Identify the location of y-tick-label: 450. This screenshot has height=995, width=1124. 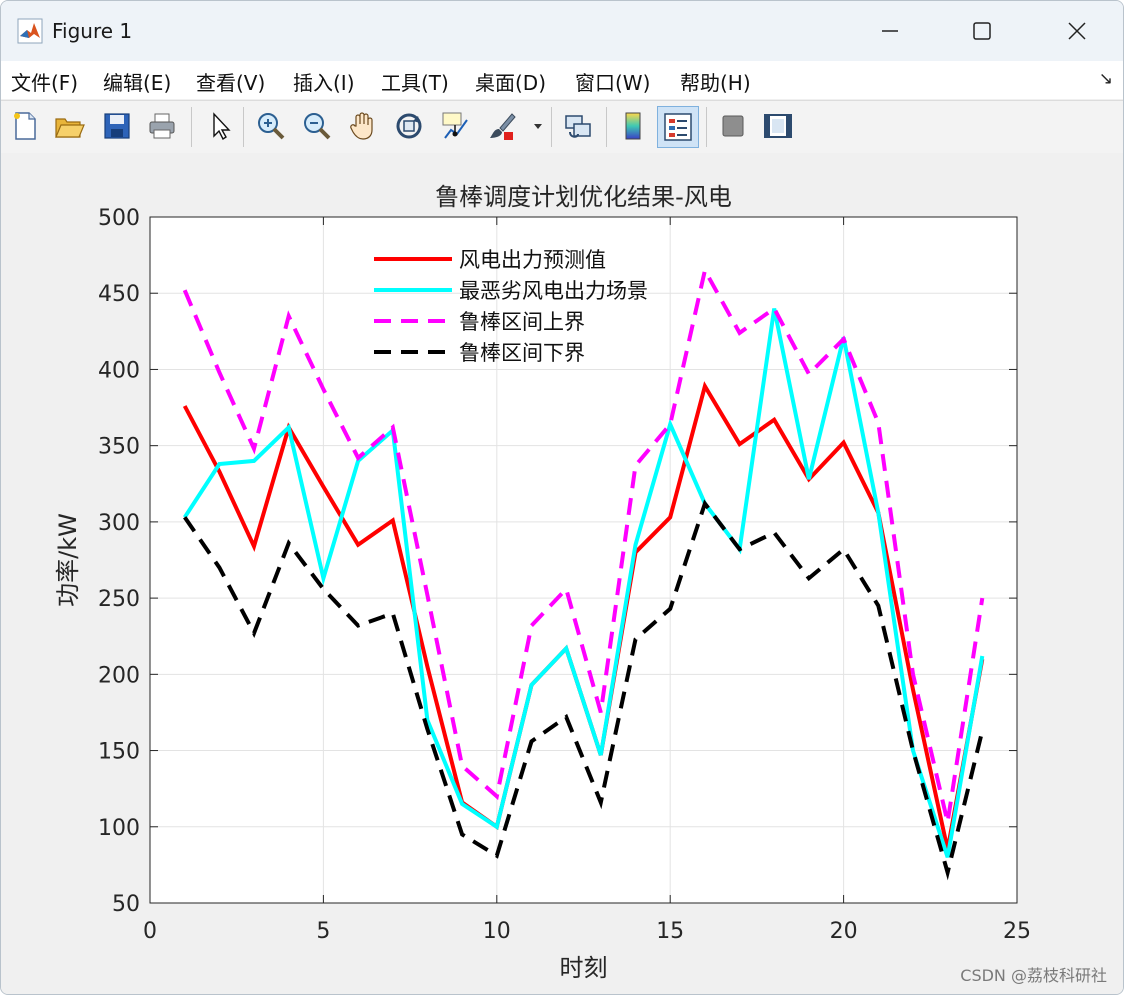
(119, 294).